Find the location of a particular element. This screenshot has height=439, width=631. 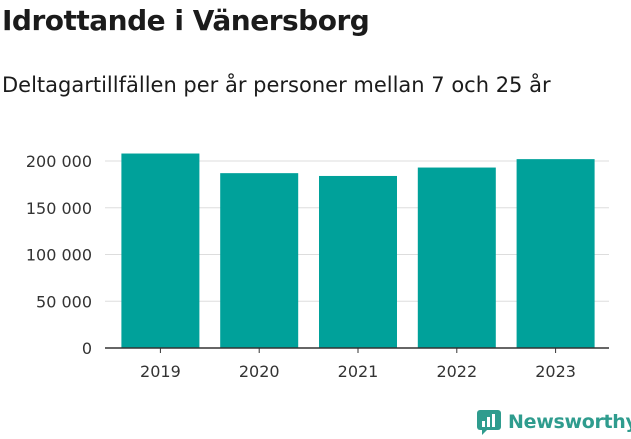

brand-name: Newsworthy is located at coordinates (569, 422).